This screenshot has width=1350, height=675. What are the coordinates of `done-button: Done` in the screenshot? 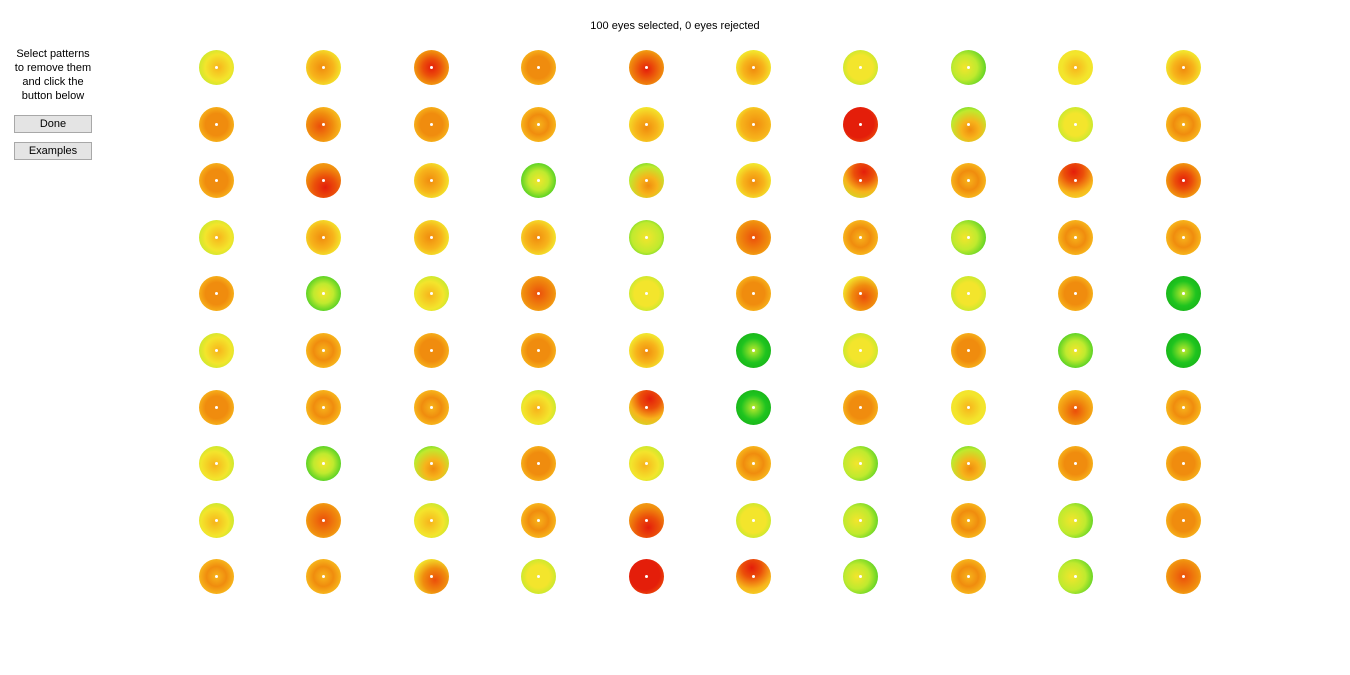 It's located at (53, 124).